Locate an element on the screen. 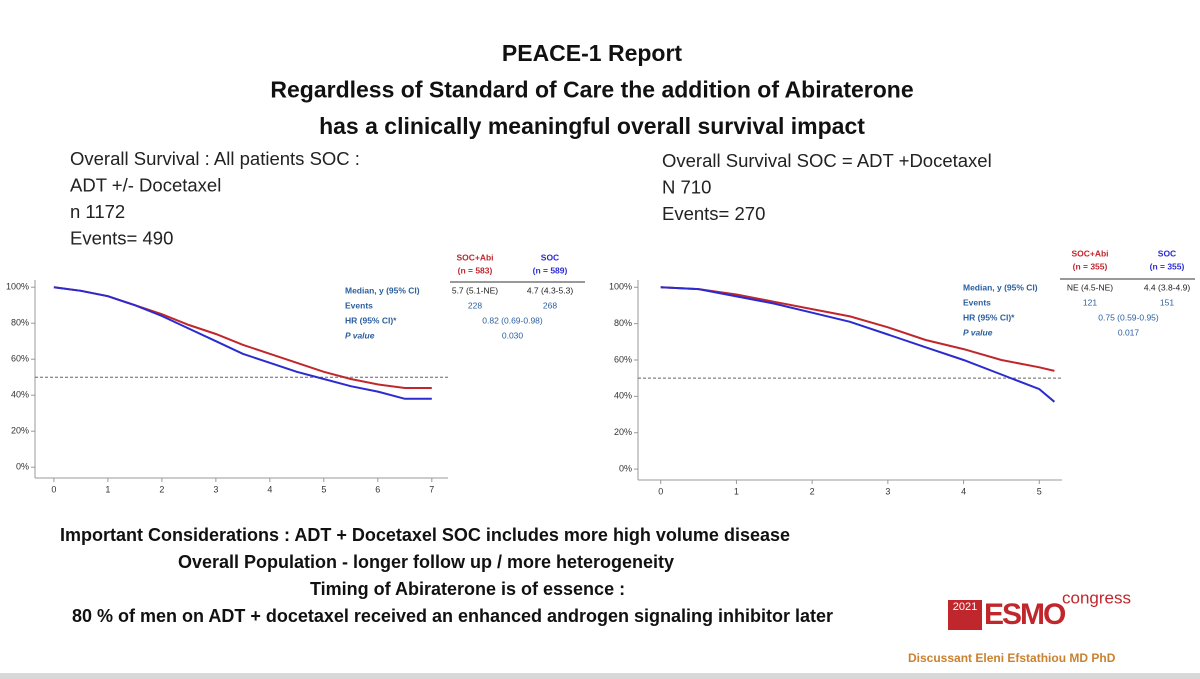 This screenshot has width=1200, height=679. table-cell: 0.82 (0.69-0.98) is located at coordinates (512, 320).